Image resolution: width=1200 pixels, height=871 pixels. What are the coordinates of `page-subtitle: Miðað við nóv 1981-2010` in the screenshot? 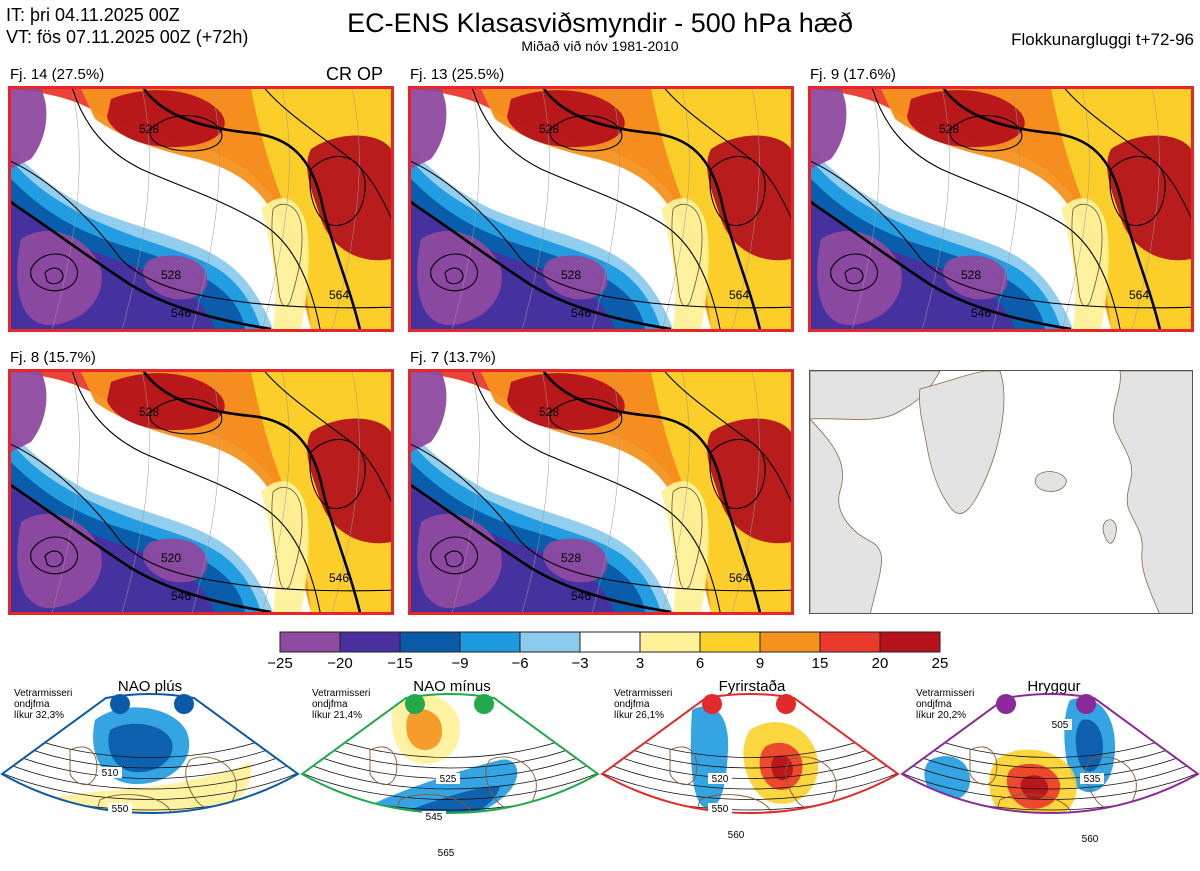 It's located at (600, 46).